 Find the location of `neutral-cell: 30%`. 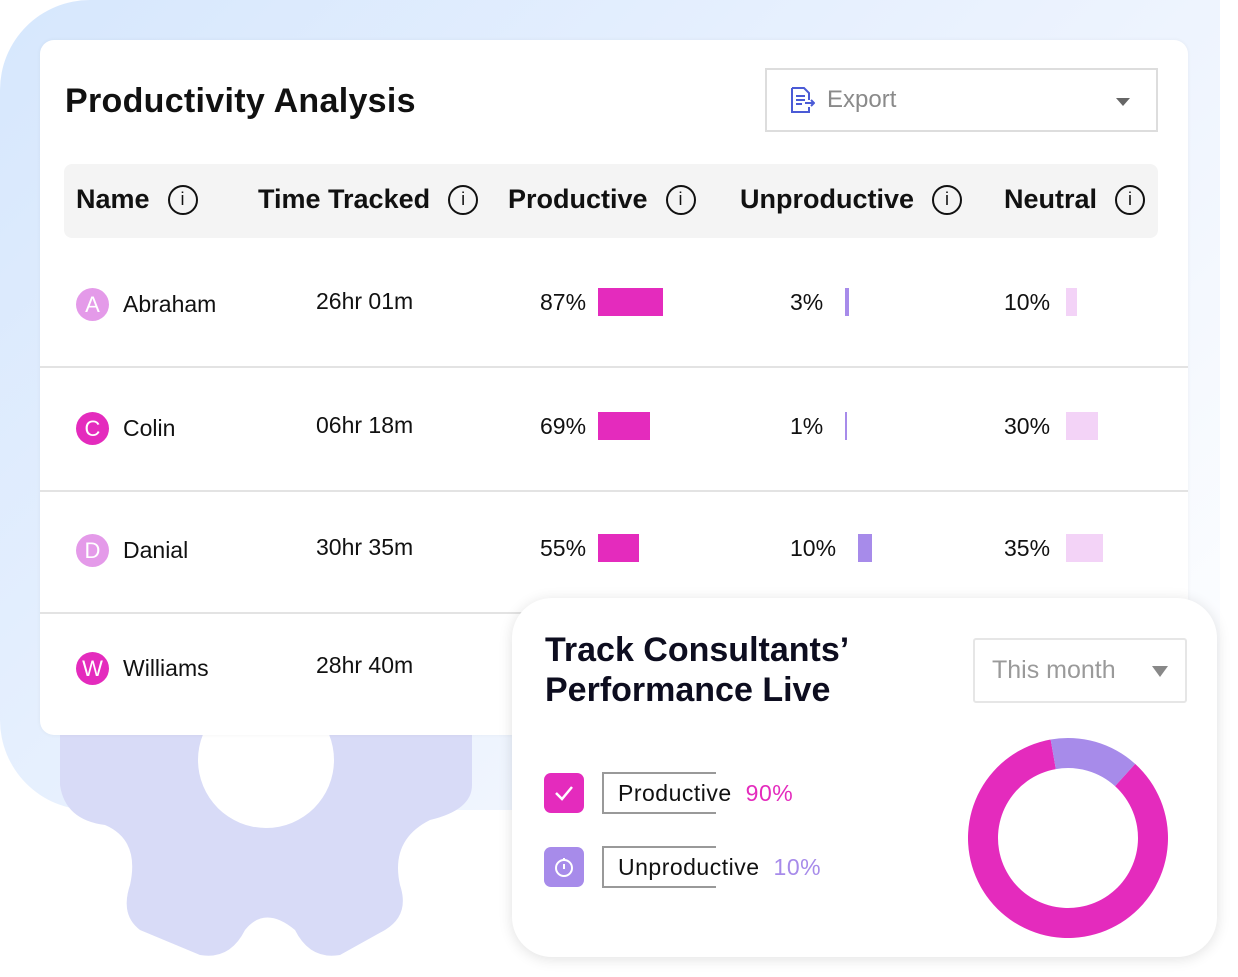

neutral-cell: 30% is located at coordinates (1051, 426).